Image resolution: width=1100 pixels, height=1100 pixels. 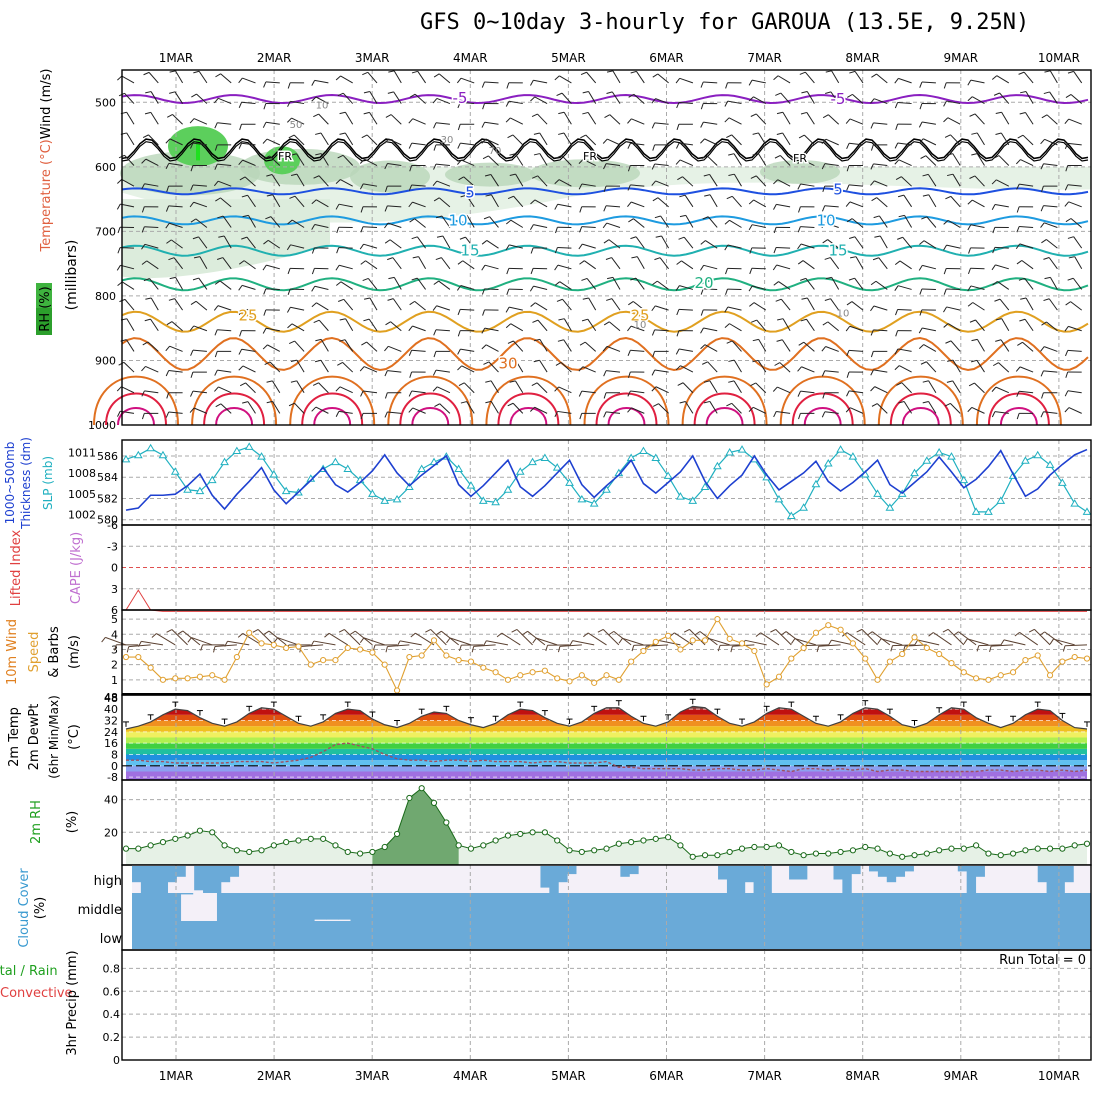 I want to click on temp-tick: 16, so click(x=111, y=743).